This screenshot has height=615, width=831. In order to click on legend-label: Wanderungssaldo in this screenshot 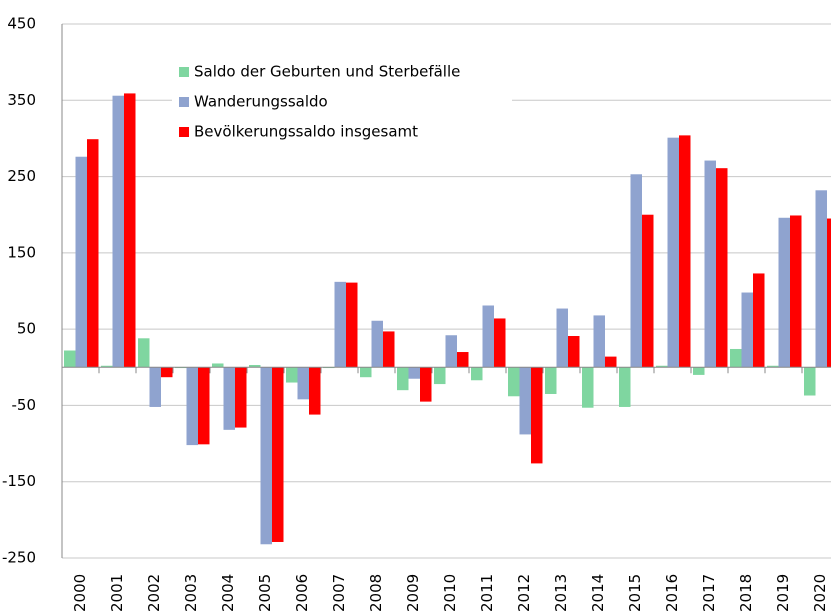, I will do `click(261, 102)`.